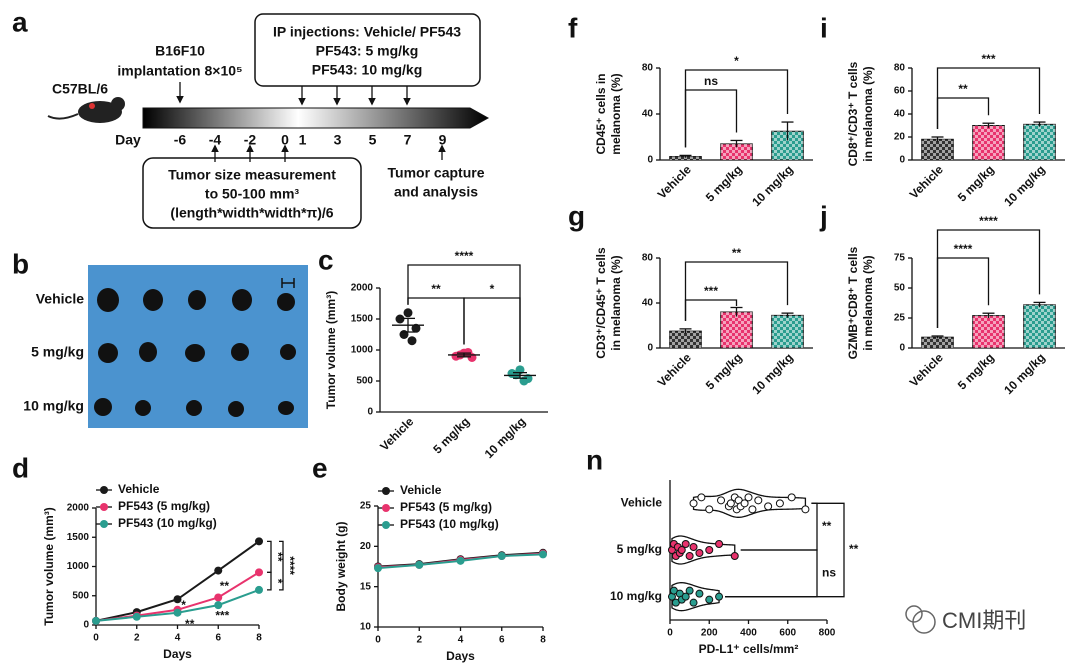 This screenshot has height=669, width=1080. Describe the element at coordinates (362, 288) in the screenshot. I see `y-tick-label: 2000` at that location.